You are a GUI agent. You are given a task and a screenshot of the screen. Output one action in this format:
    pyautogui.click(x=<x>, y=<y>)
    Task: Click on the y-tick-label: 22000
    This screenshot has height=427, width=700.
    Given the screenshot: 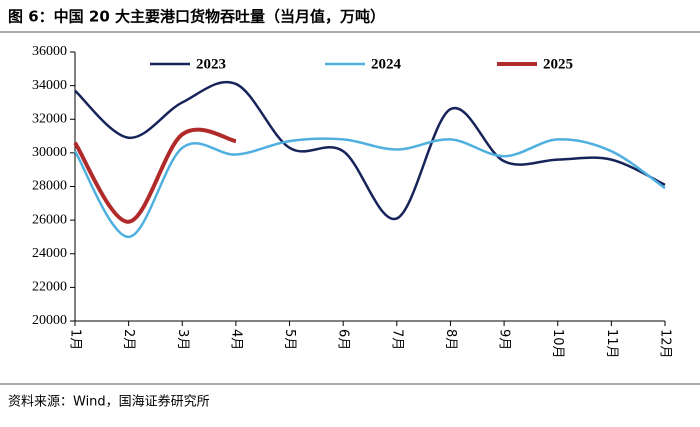 What is the action you would take?
    pyautogui.click(x=49, y=287)
    